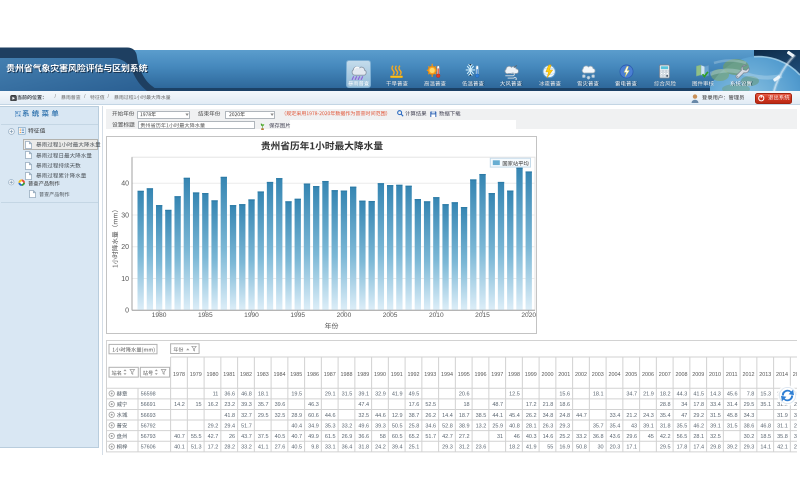  What do you see at coordinates (698, 448) in the screenshot?
I see `svg-text: 17.4` at bounding box center [698, 448].